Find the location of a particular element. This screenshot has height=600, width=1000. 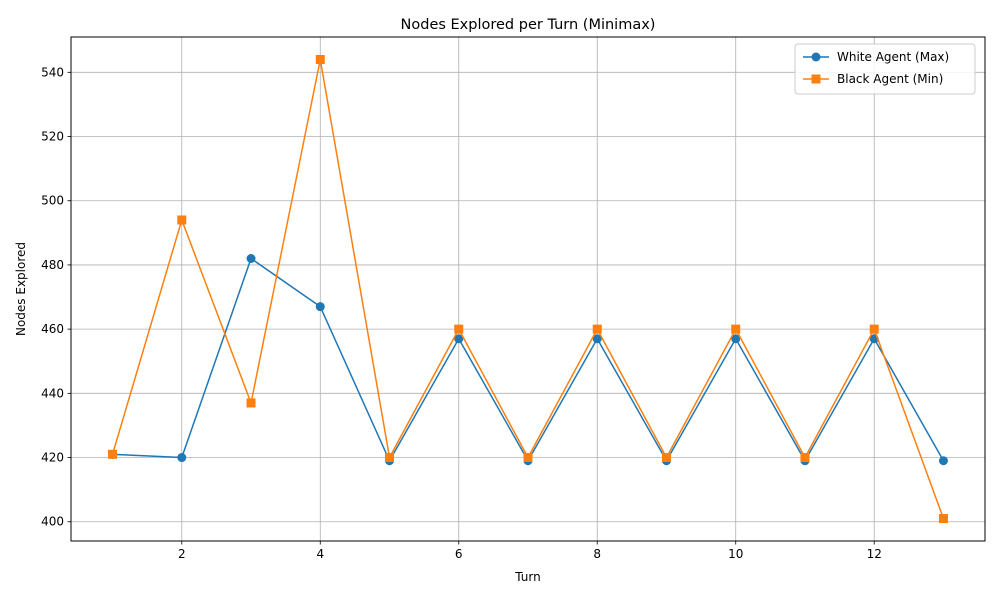

y-tick-label: 540 is located at coordinates (52, 72).